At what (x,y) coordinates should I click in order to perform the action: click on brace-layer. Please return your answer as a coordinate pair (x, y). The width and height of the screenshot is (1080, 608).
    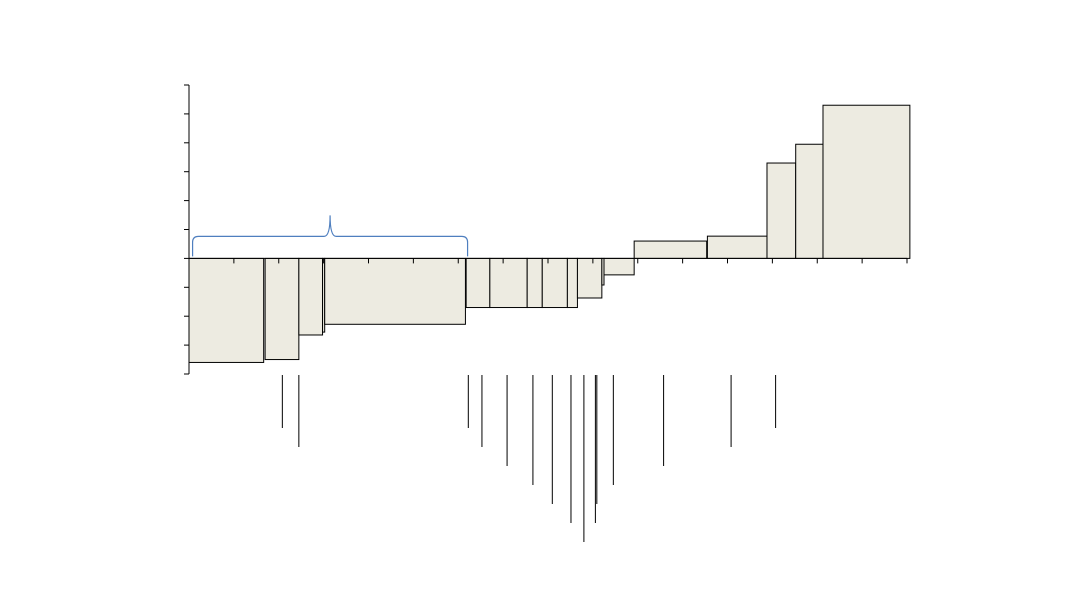
    Looking at the image, I should click on (330, 236).